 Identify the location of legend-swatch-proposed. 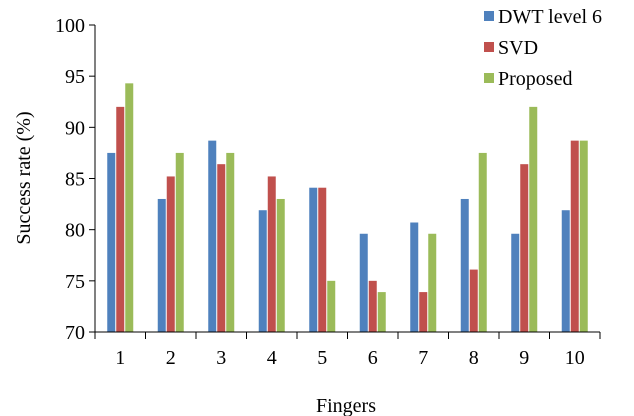
(489, 78).